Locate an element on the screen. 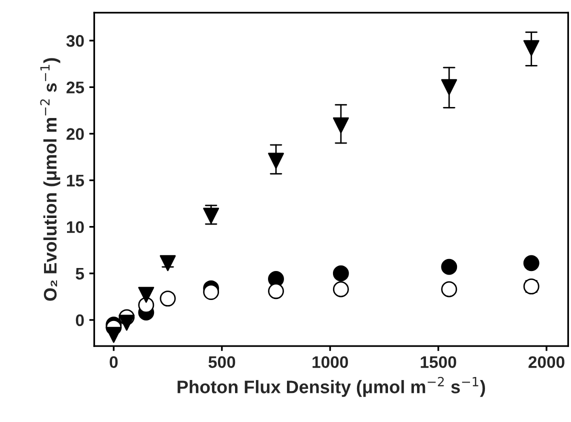 This screenshot has height=422, width=571. y-tick-label: 15 is located at coordinates (75, 180).